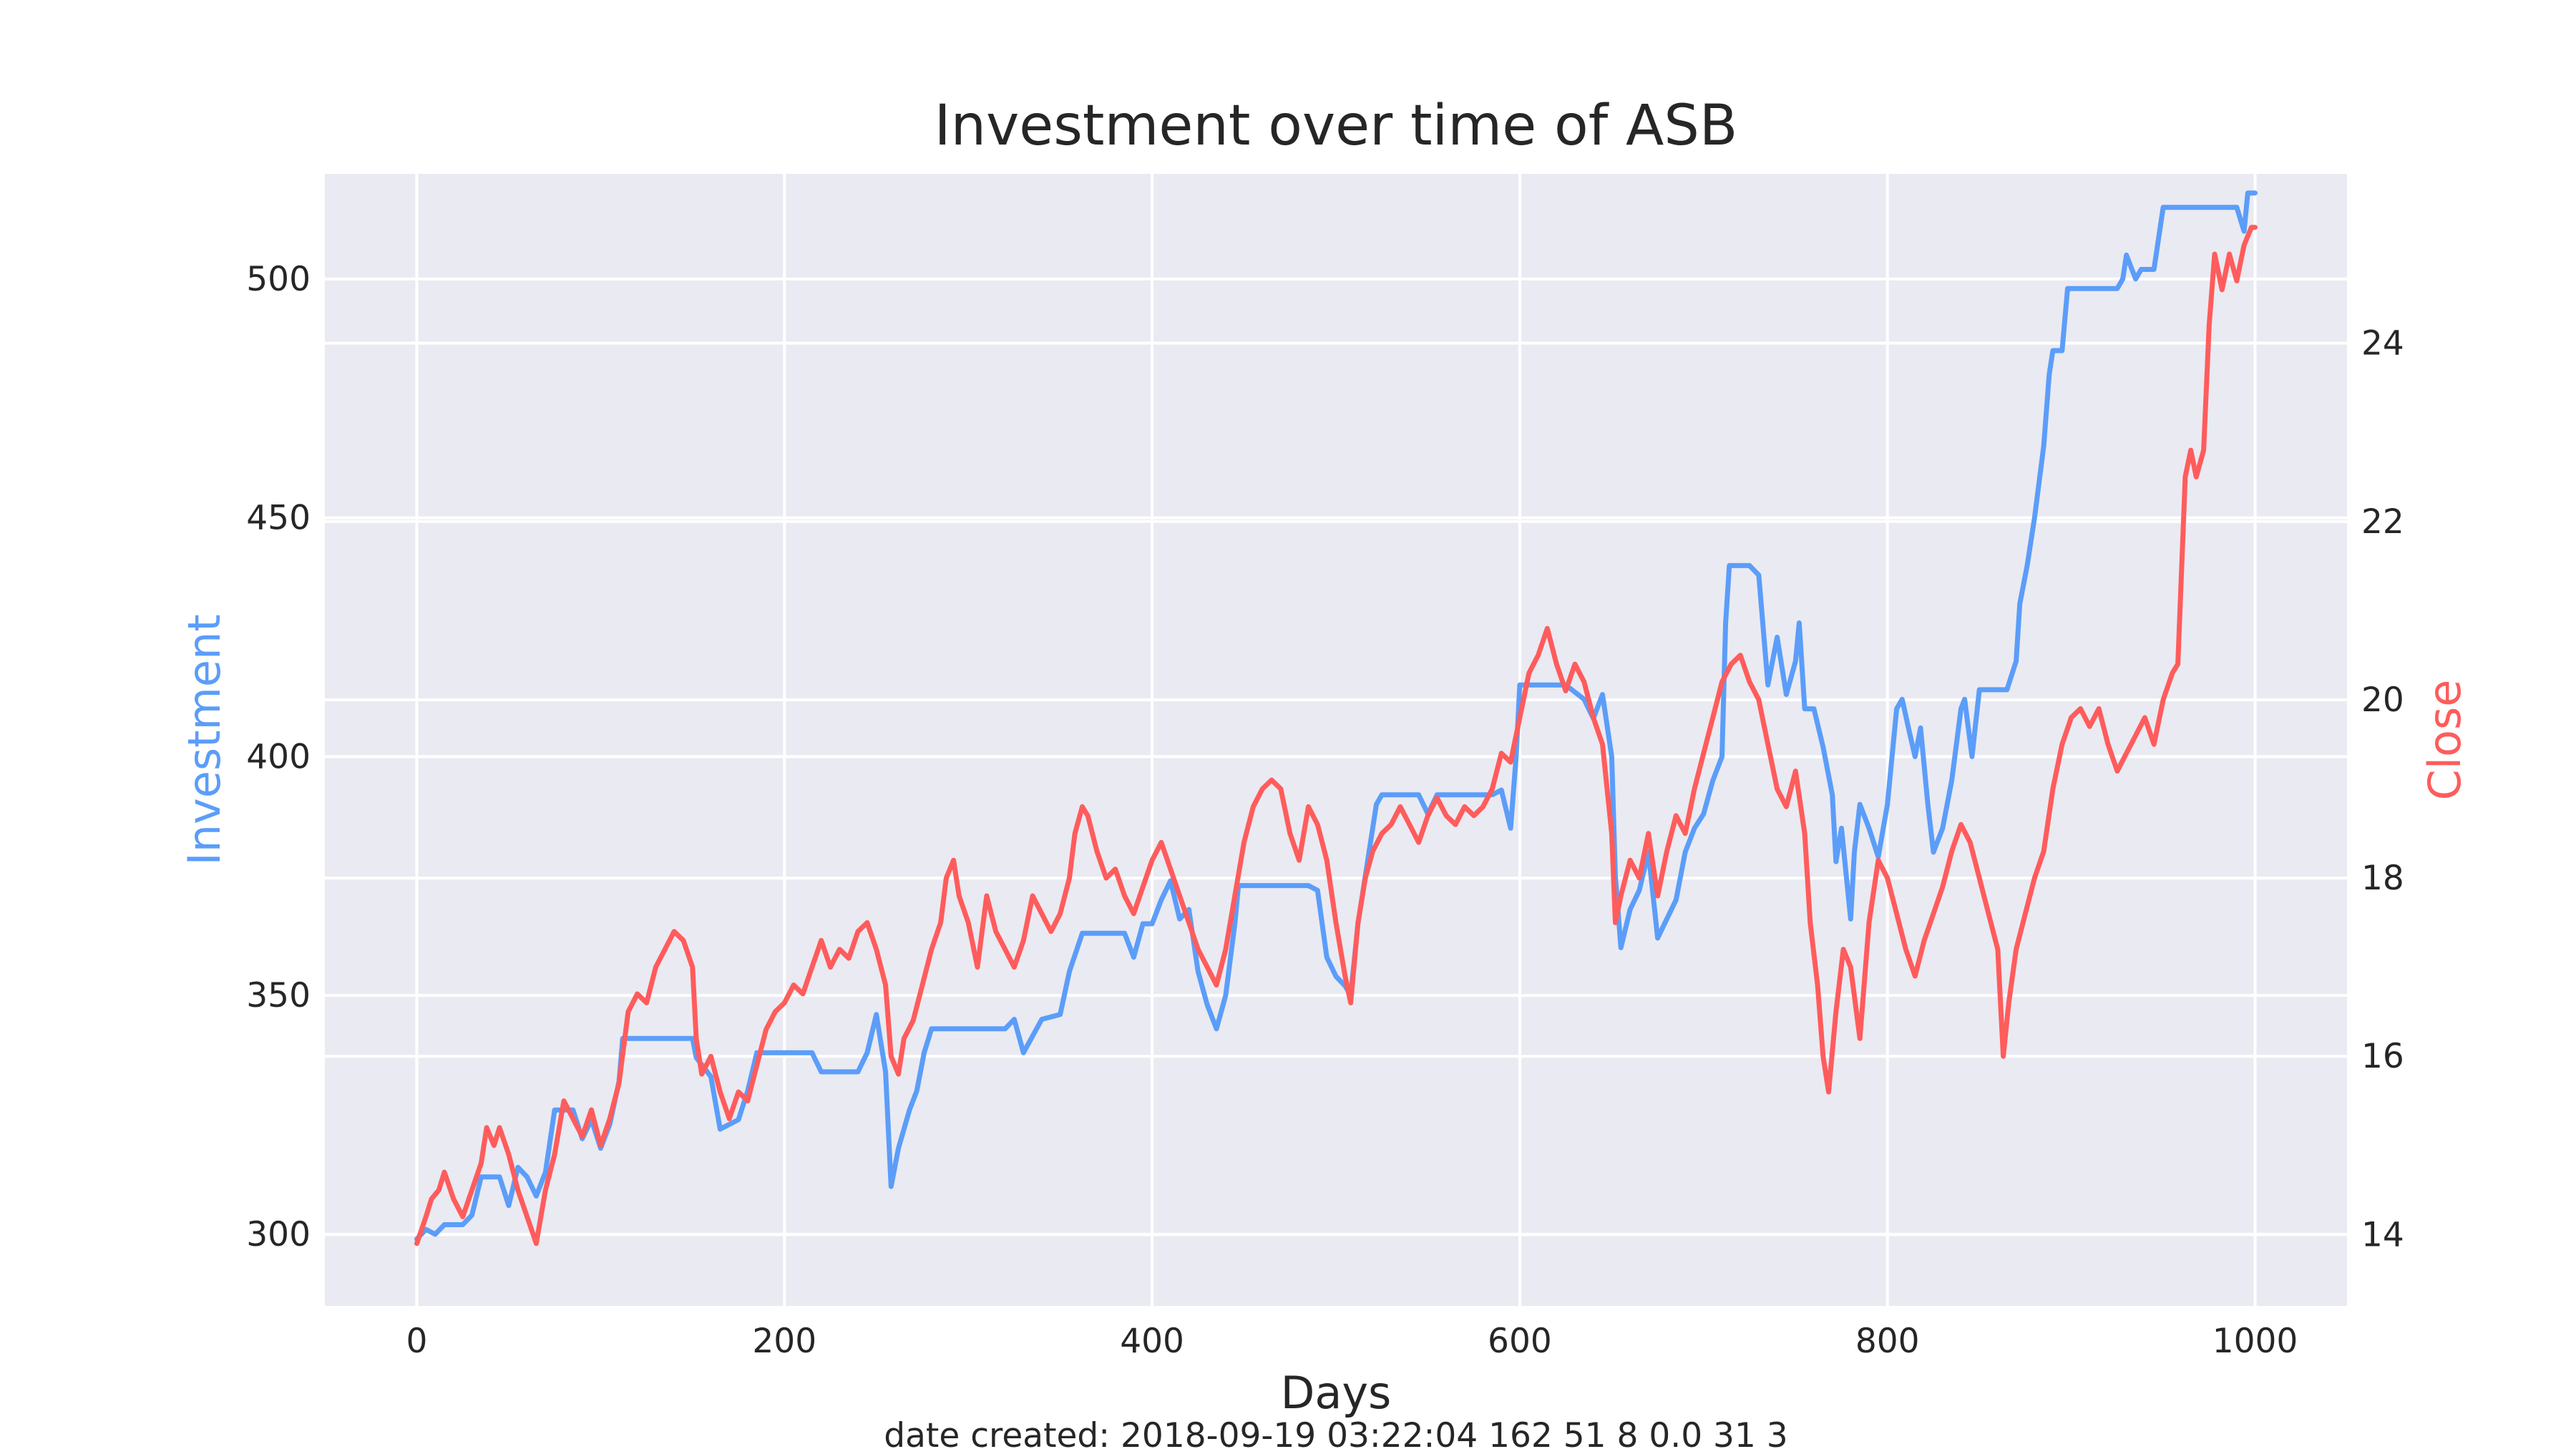 This screenshot has height=1449, width=2576. What do you see at coordinates (784, 1341) in the screenshot?
I see `x-tick-label: 200` at bounding box center [784, 1341].